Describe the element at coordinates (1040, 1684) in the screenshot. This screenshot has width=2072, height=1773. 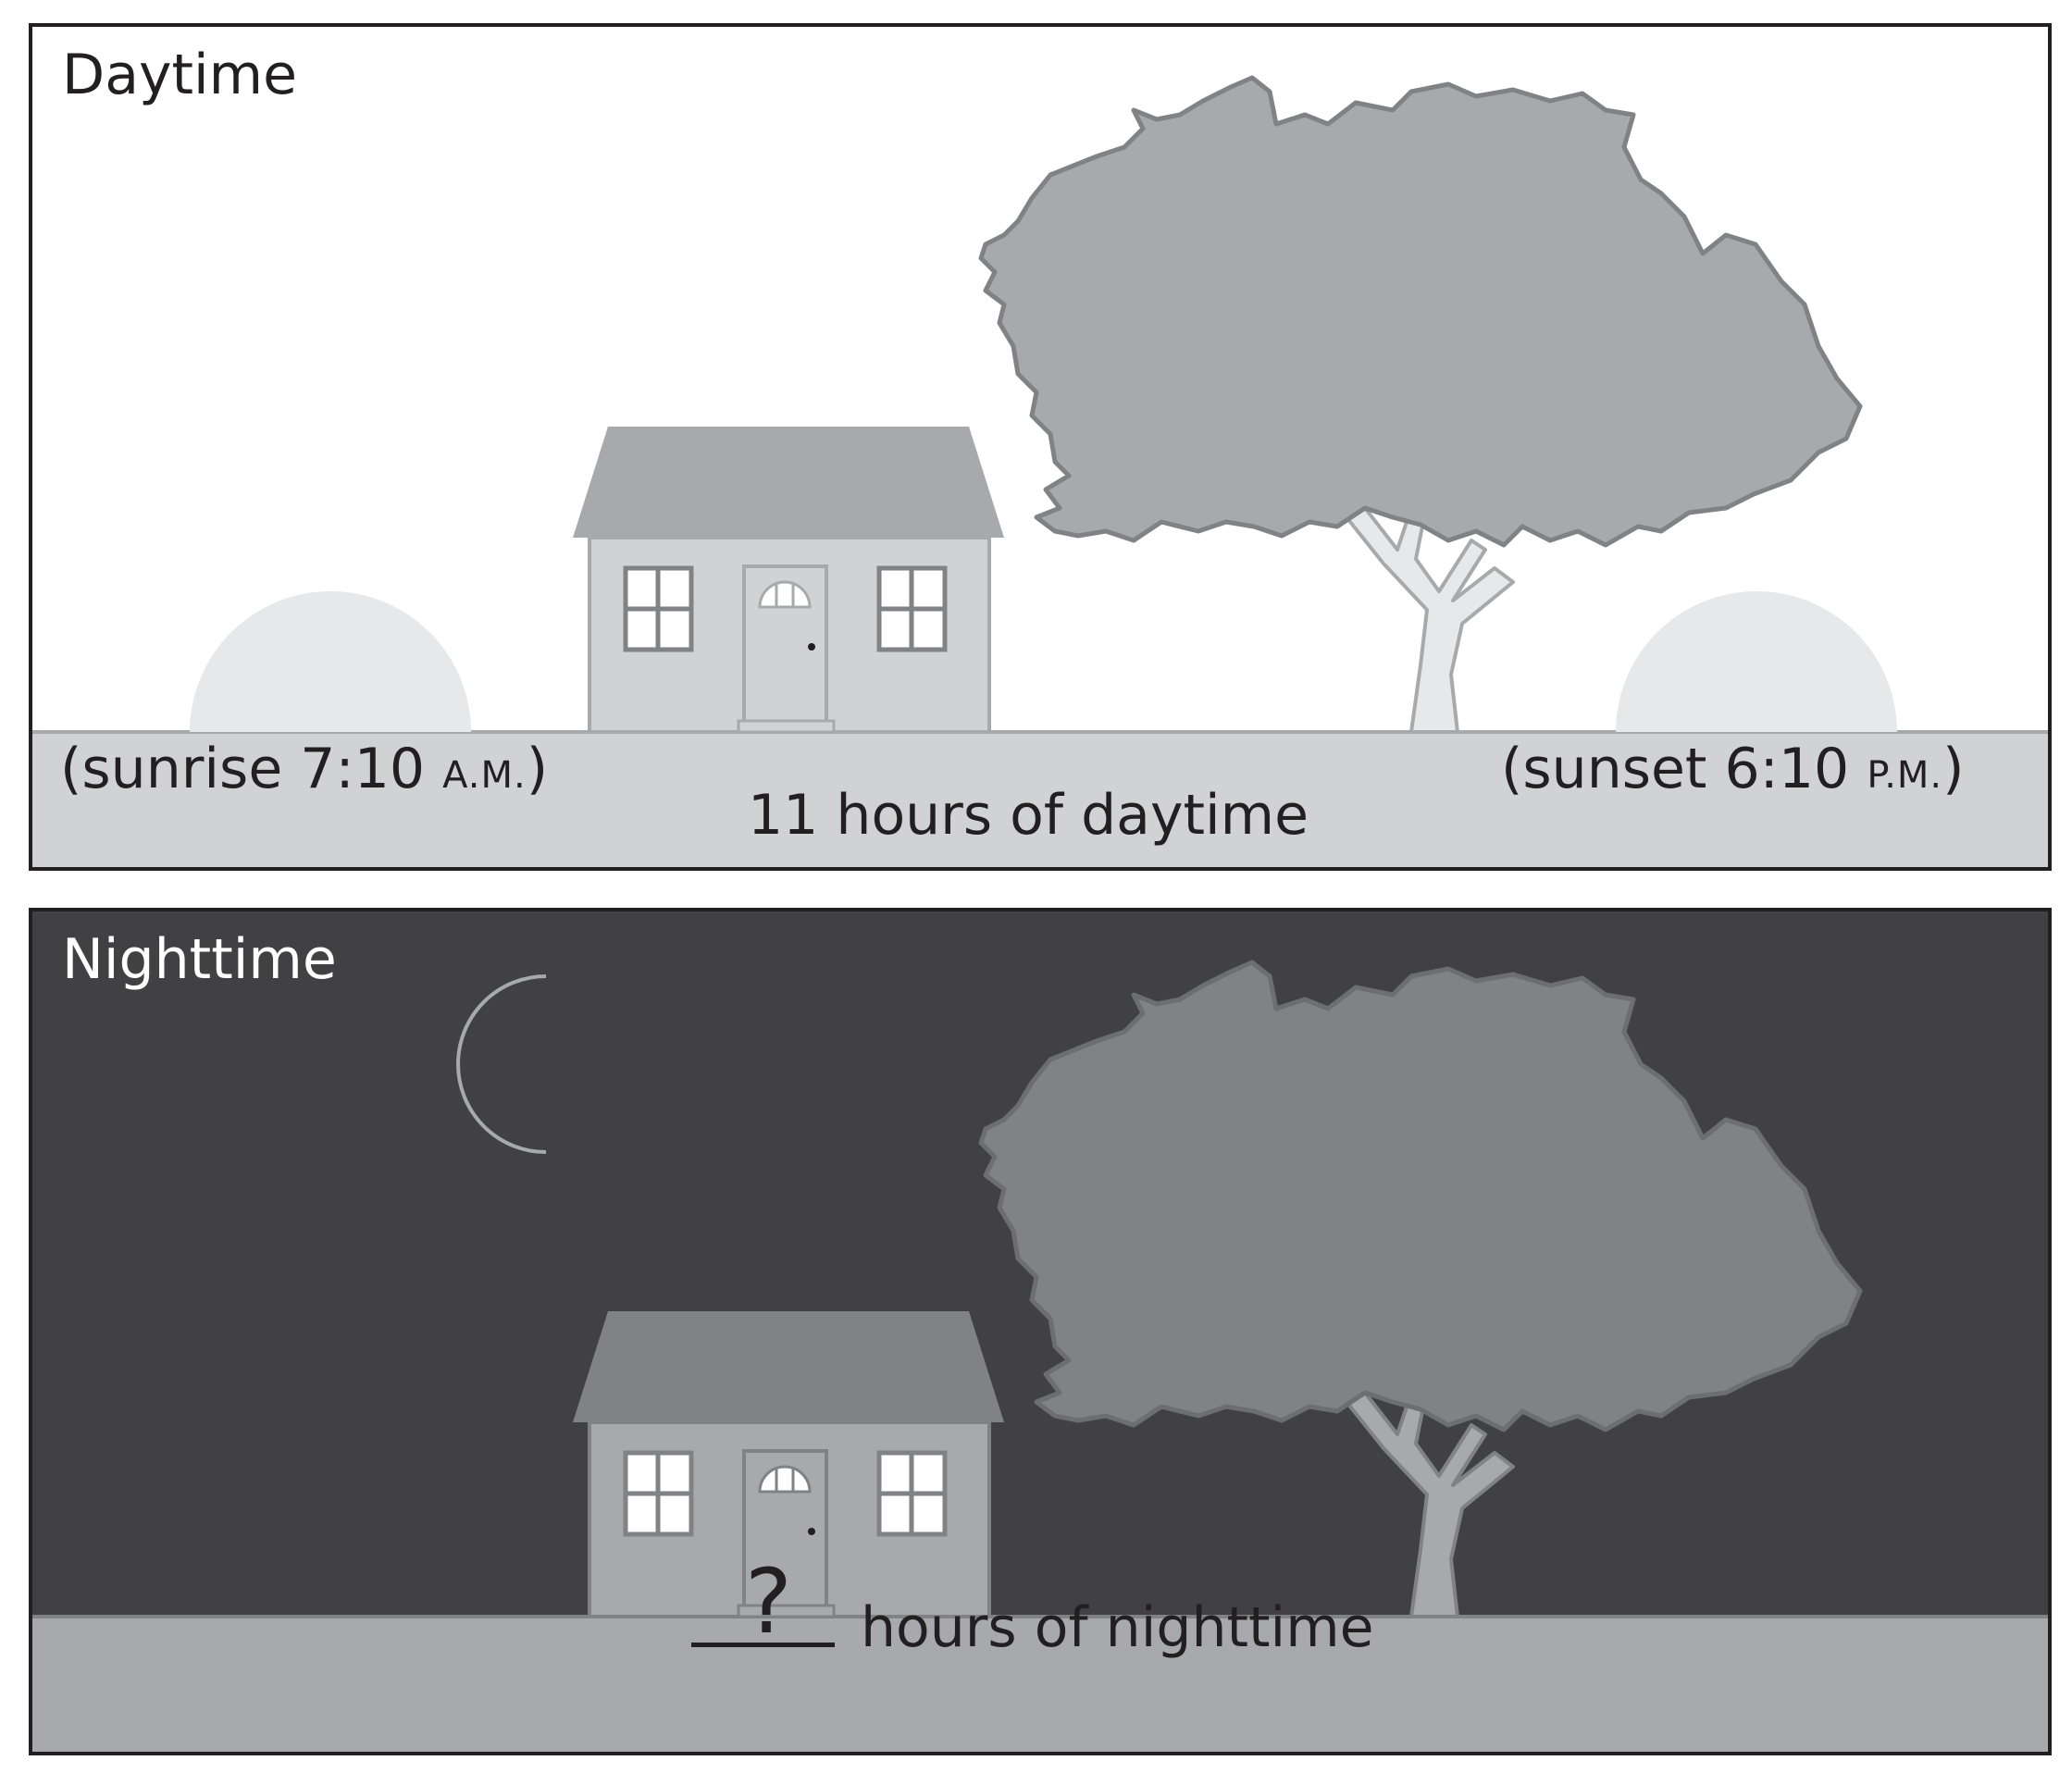
I see `night-ground` at that location.